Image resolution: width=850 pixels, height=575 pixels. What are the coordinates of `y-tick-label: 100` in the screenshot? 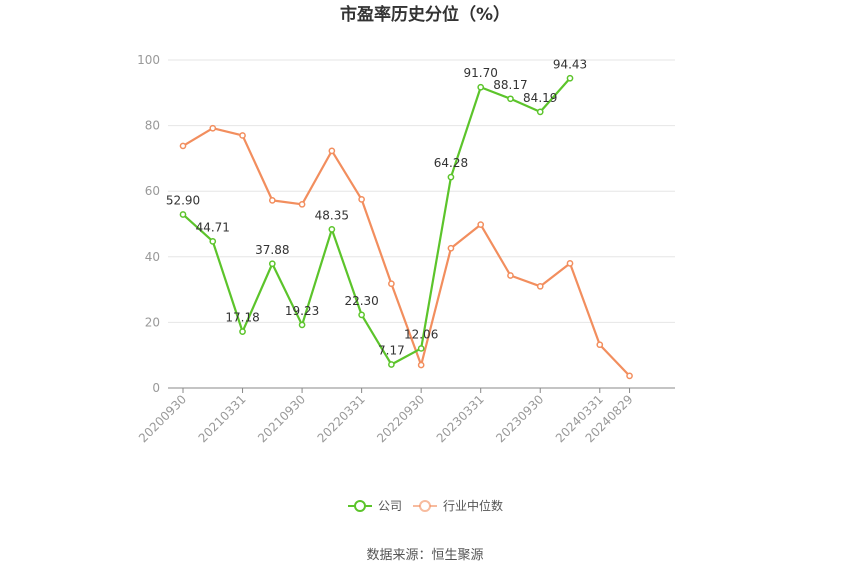 It's located at (148, 60).